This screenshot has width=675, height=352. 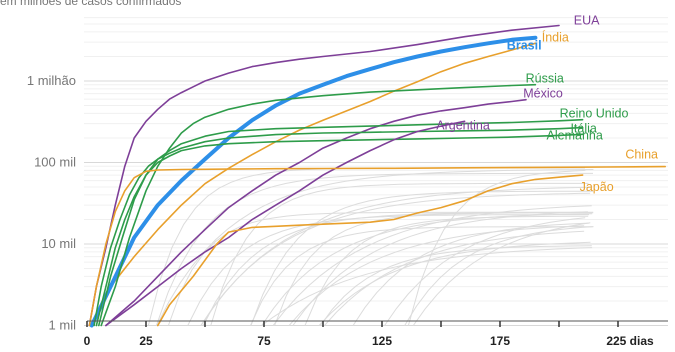 What do you see at coordinates (545, 79) in the screenshot?
I see `series-label: Rússia` at bounding box center [545, 79].